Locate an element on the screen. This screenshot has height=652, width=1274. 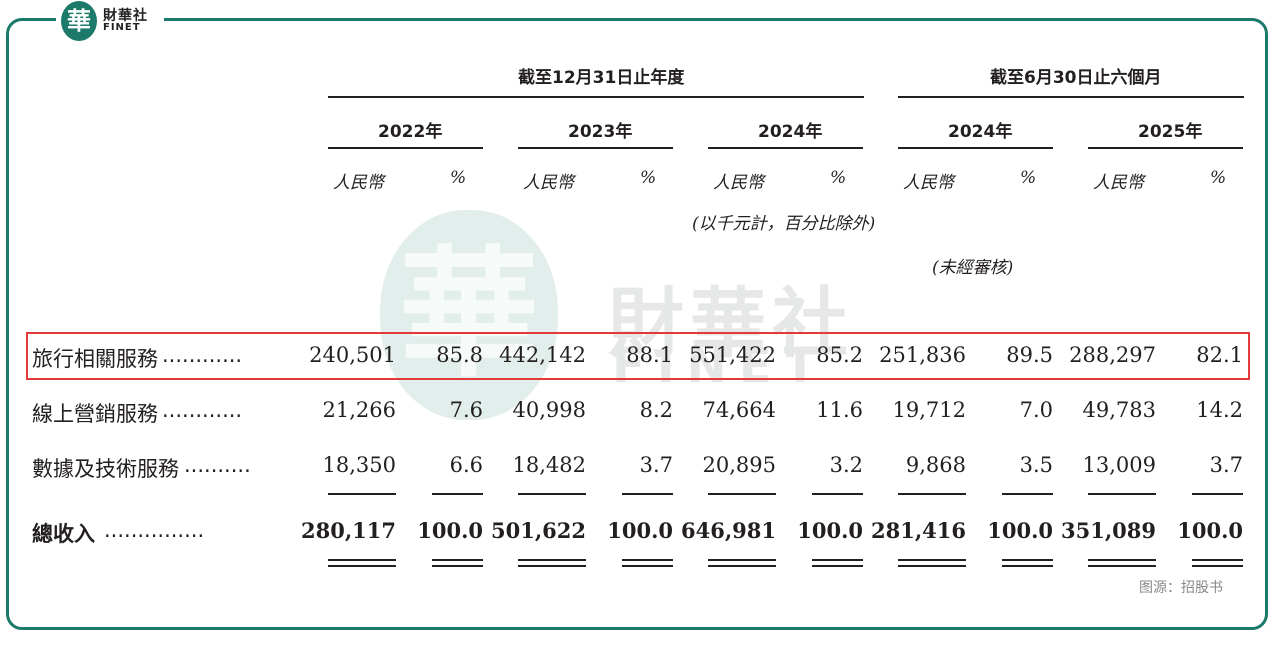
watermark-name-cn: 財華社 is located at coordinates (731, 323).